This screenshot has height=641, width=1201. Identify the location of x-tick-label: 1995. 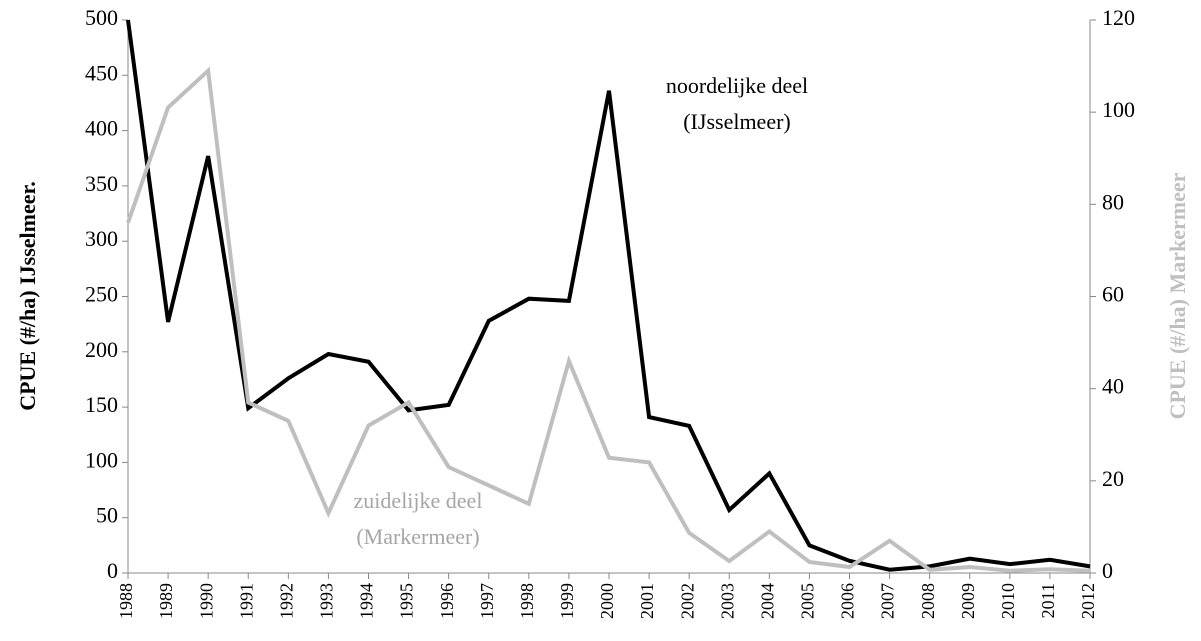
(407, 601).